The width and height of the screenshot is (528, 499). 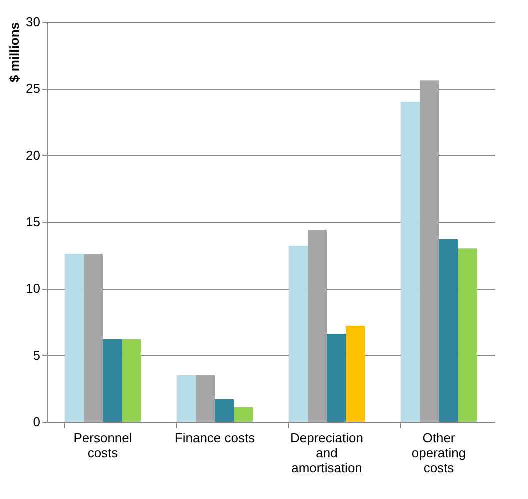 What do you see at coordinates (33, 22) in the screenshot?
I see `y-tick-label: 30` at bounding box center [33, 22].